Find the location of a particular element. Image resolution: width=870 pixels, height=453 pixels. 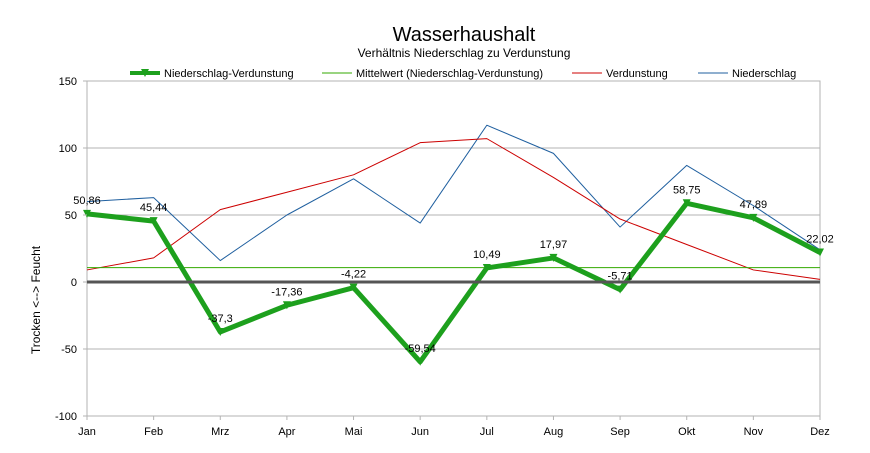

chart-title: Wasserhaushalt is located at coordinates (464, 35).